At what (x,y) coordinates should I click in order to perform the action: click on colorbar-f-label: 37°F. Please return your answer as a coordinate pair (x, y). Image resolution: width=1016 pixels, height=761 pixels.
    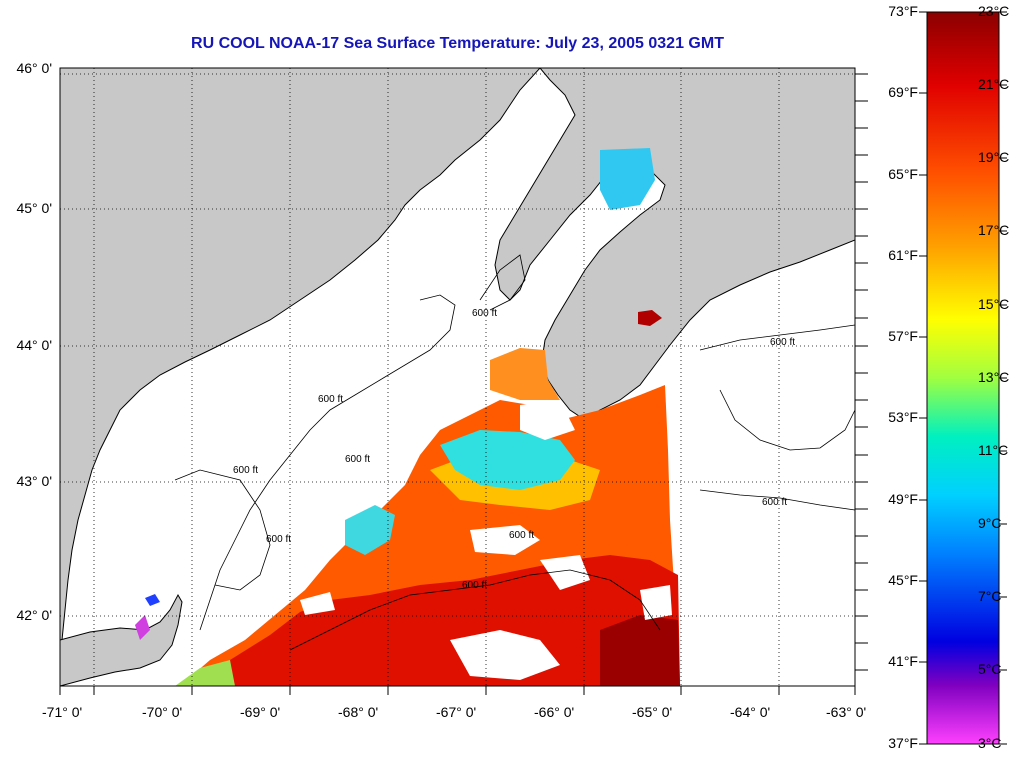
    Looking at the image, I should click on (903, 743).